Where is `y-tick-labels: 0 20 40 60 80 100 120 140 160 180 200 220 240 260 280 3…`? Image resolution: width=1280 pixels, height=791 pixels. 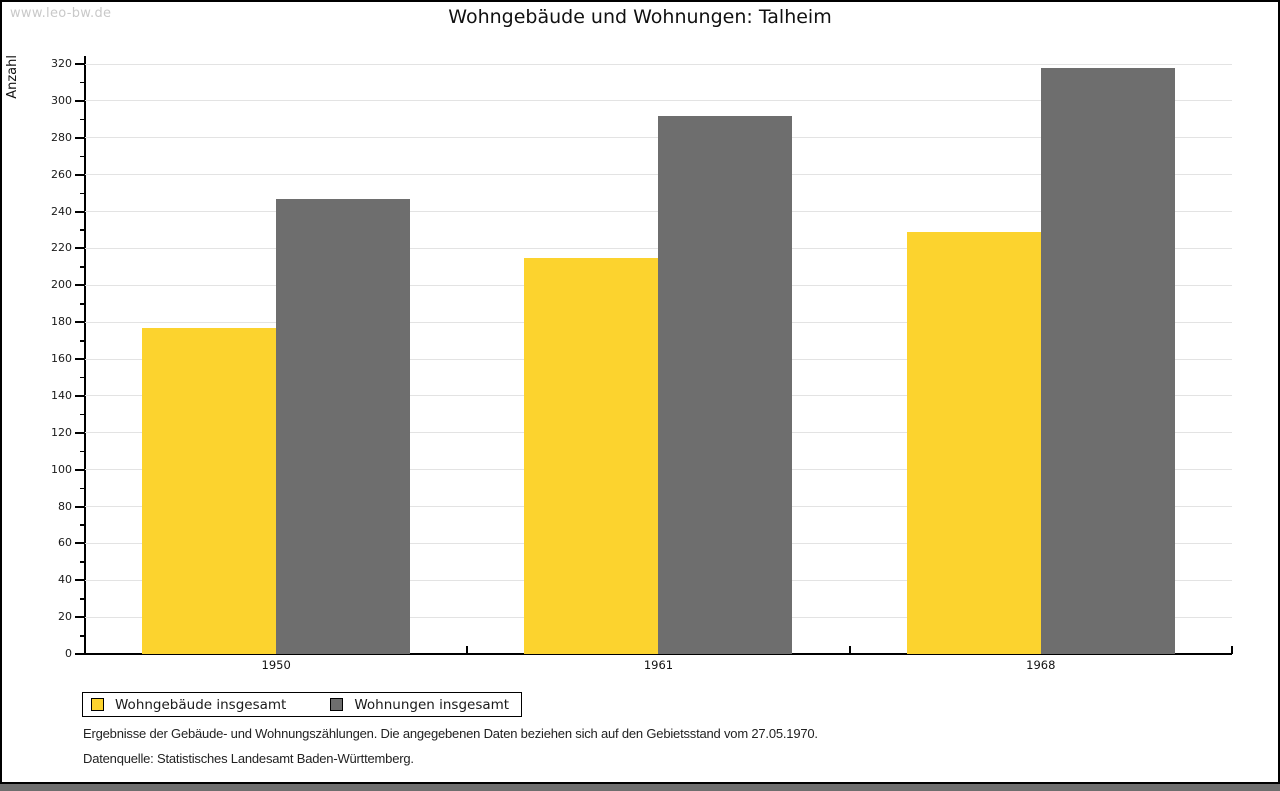
y-tick-labels: 0 20 40 60 80 100 120 140 160 180 200 220 240 260 280 3… is located at coordinates (52, 358).